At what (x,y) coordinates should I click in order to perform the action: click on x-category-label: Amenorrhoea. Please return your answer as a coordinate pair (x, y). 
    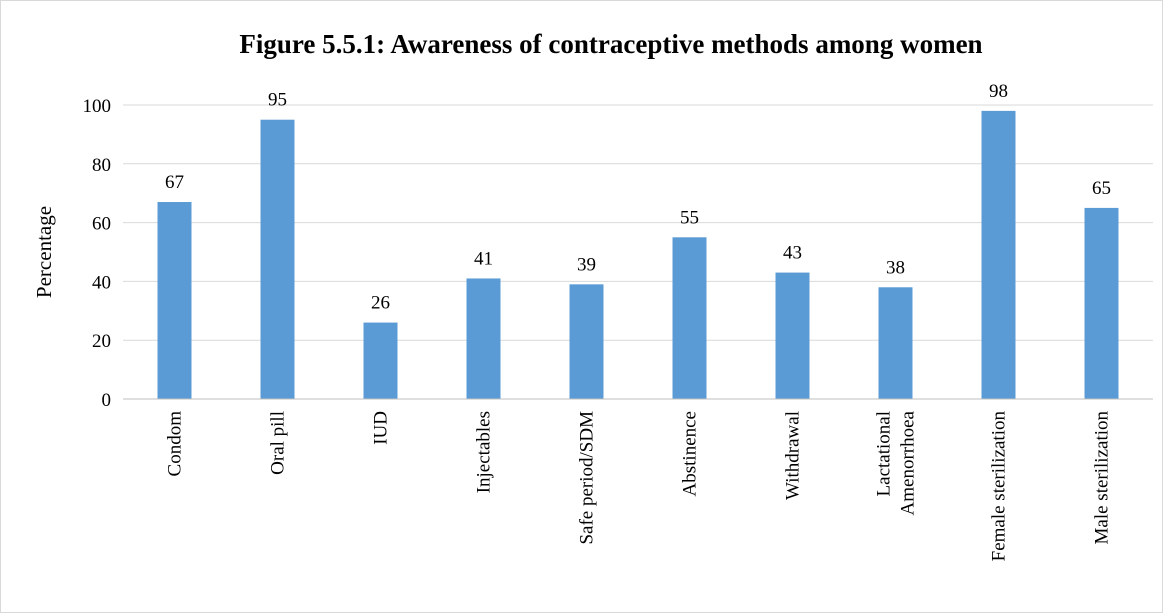
    Looking at the image, I should click on (908, 462).